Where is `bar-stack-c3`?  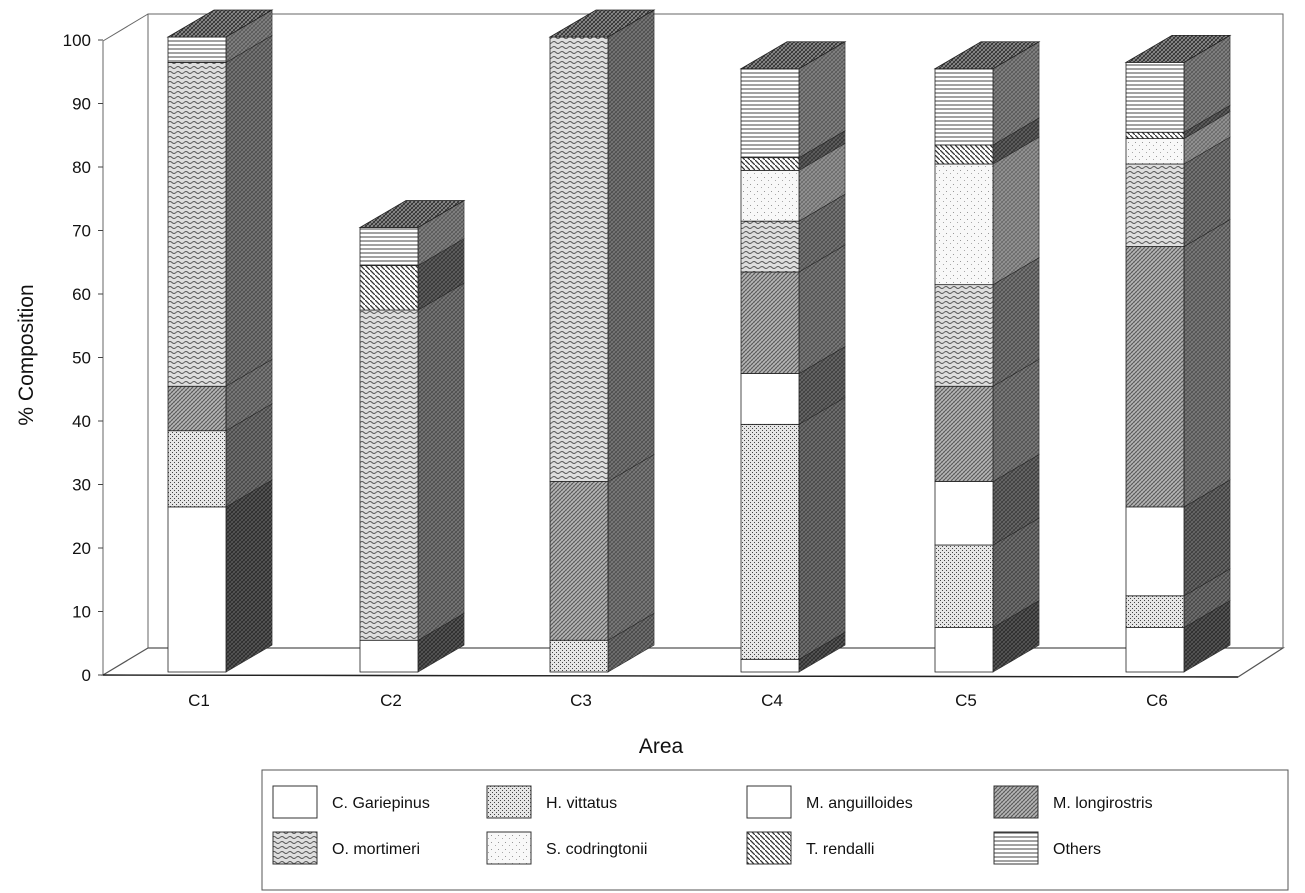
bar-stack-c3 is located at coordinates (602, 341).